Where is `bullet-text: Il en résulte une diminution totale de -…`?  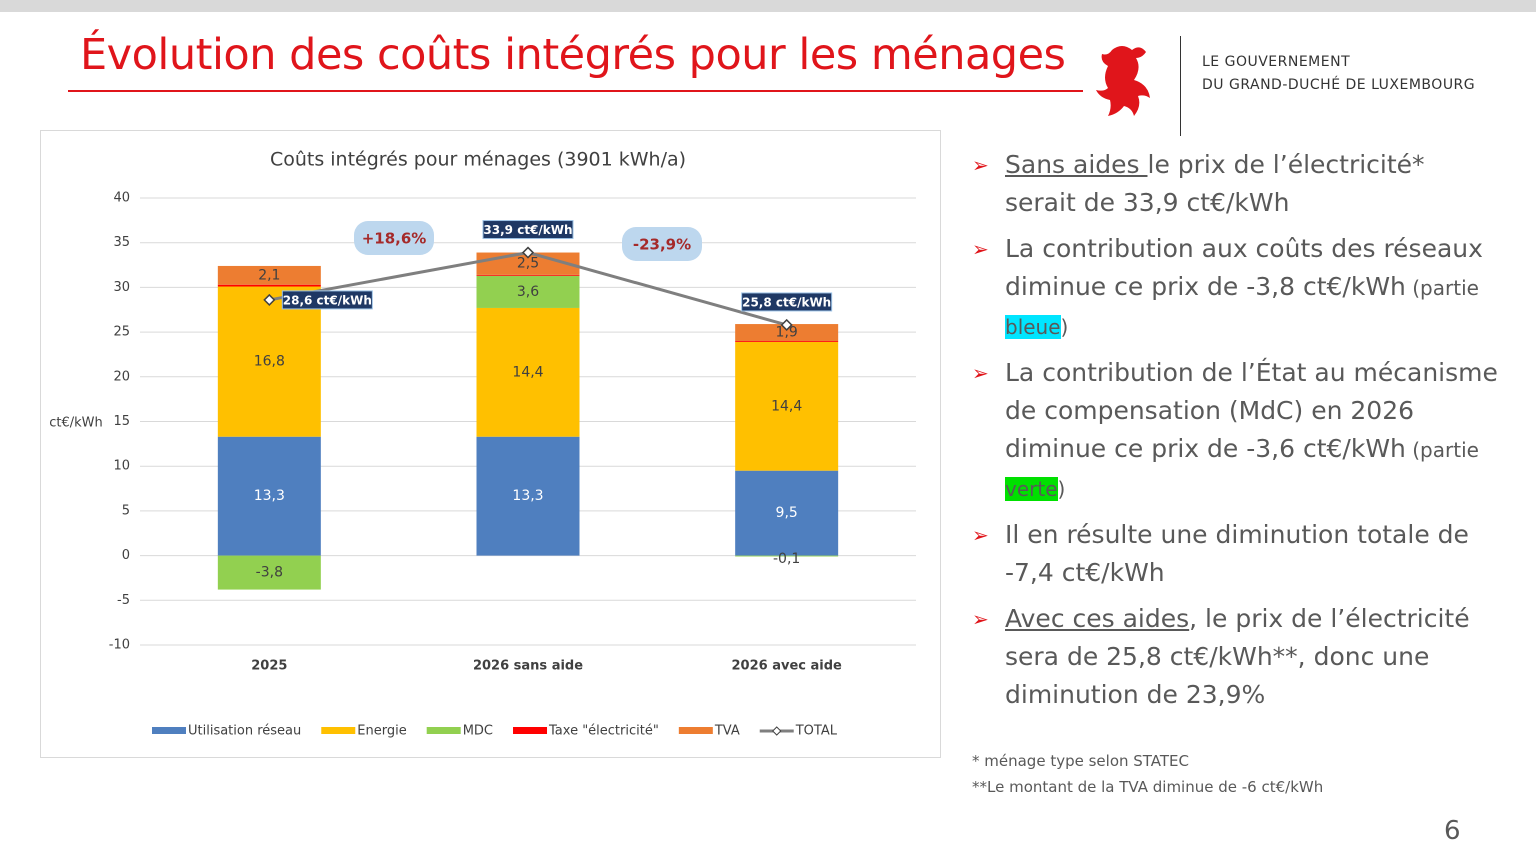
bullet-text: Il en résulte une diminution totale de -… is located at coordinates (1237, 553).